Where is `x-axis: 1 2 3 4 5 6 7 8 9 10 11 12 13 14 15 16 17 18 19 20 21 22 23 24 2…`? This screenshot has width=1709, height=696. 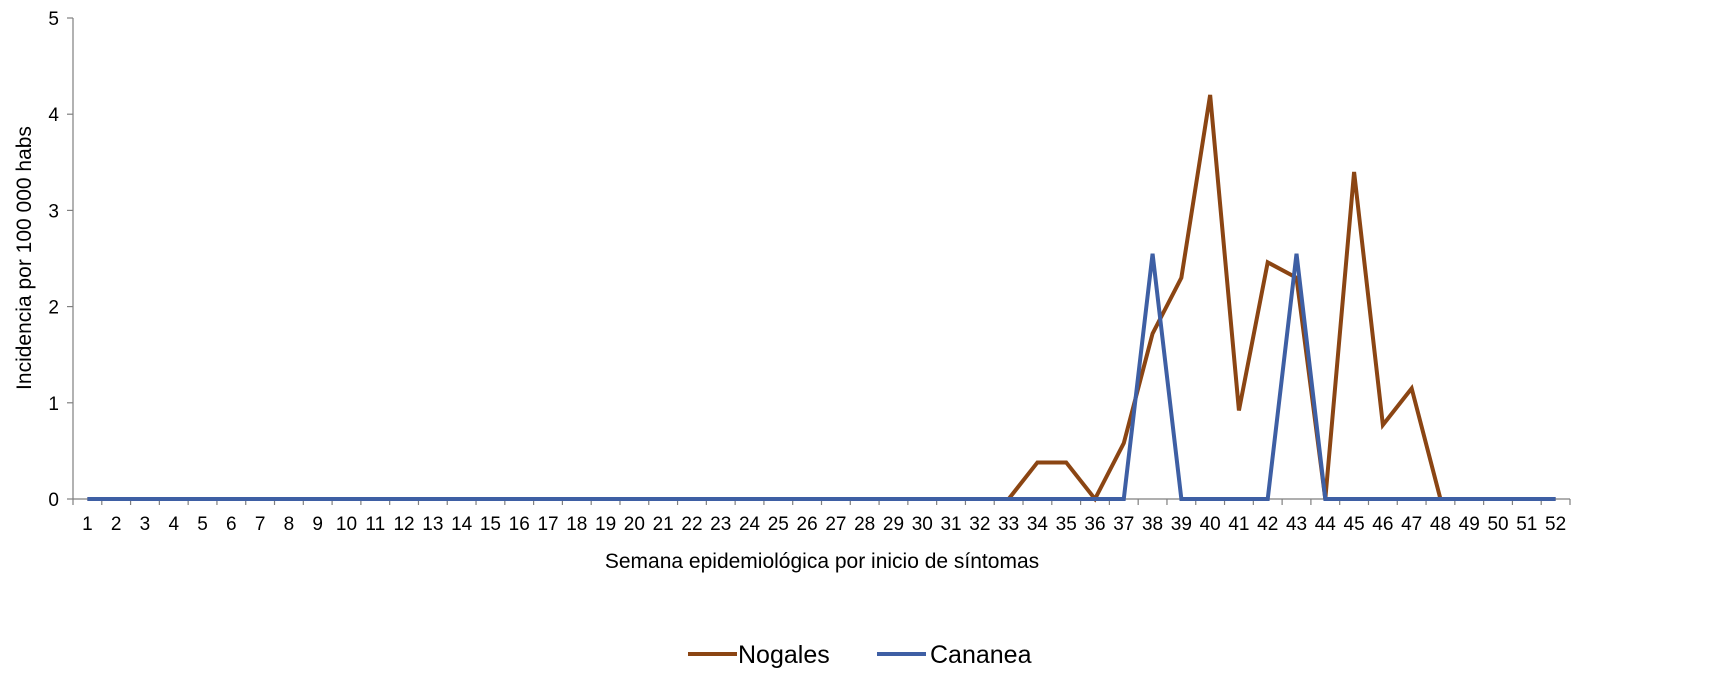
x-axis: 1 2 3 4 5 6 7 8 9 10 11 12 13 14 15 16 17 18 19 20 21 22 23 24 2… is located at coordinates (821, 516).